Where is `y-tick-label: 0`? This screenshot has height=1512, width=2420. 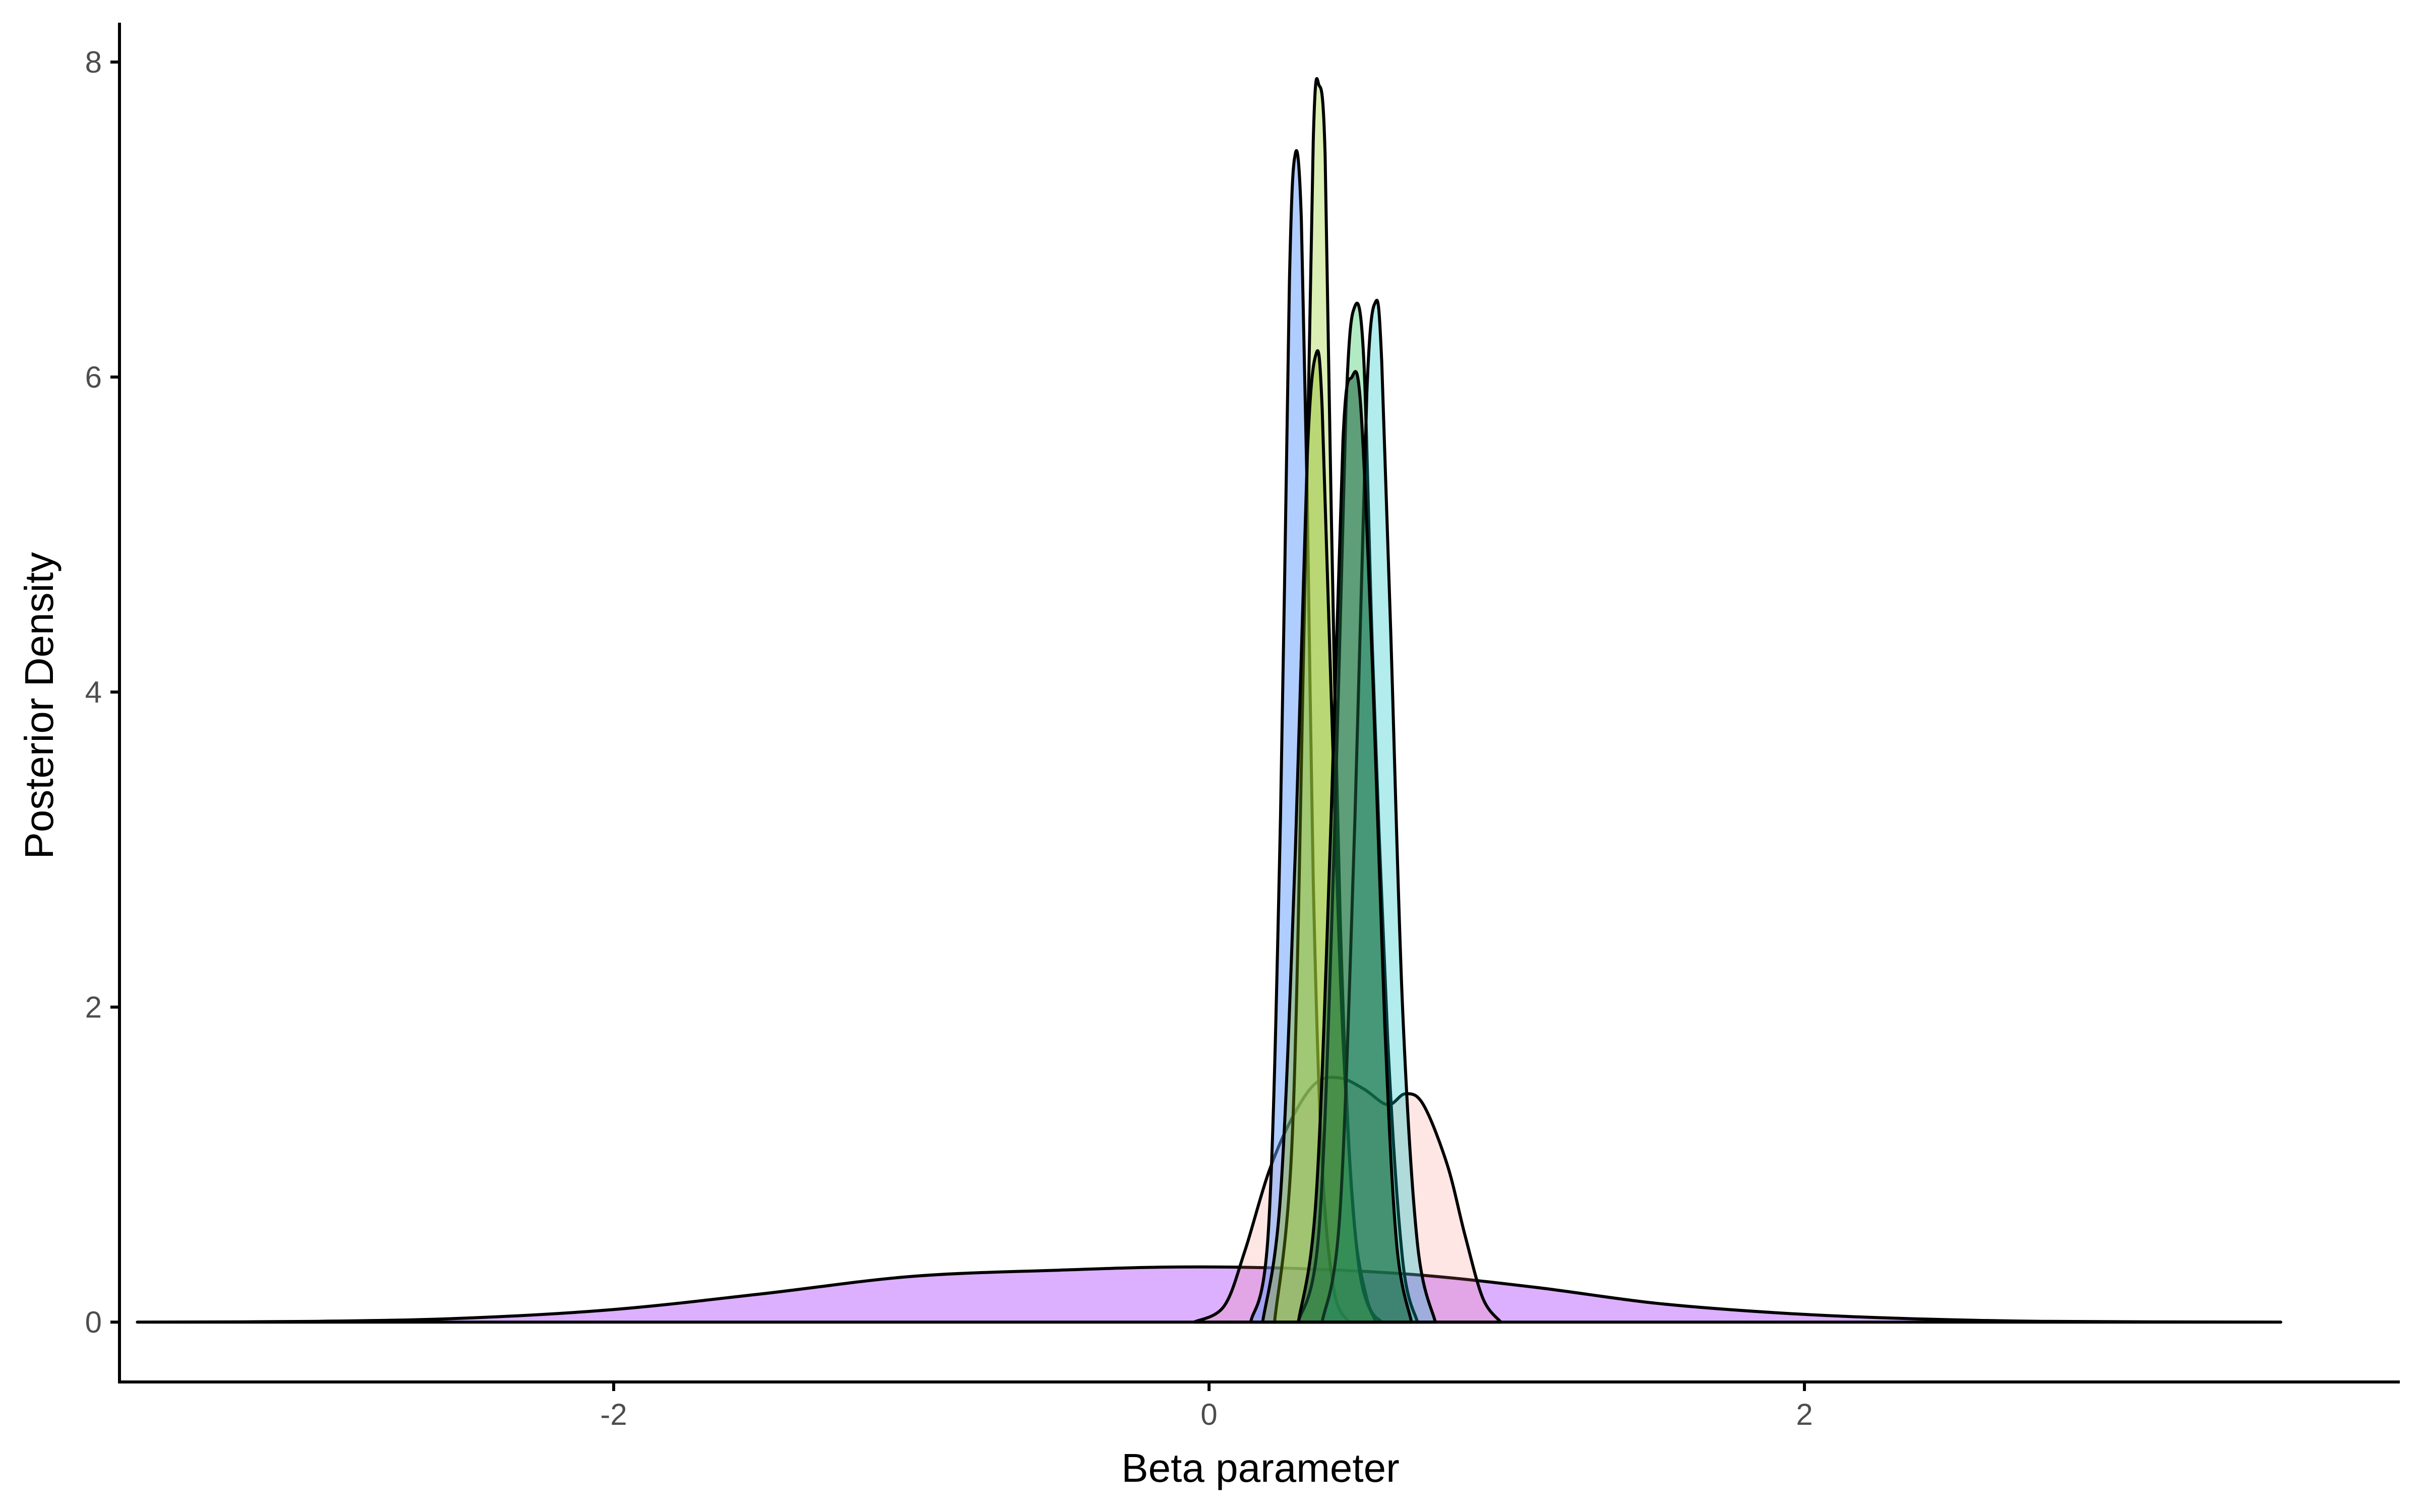 y-tick-label: 0 is located at coordinates (93, 1322).